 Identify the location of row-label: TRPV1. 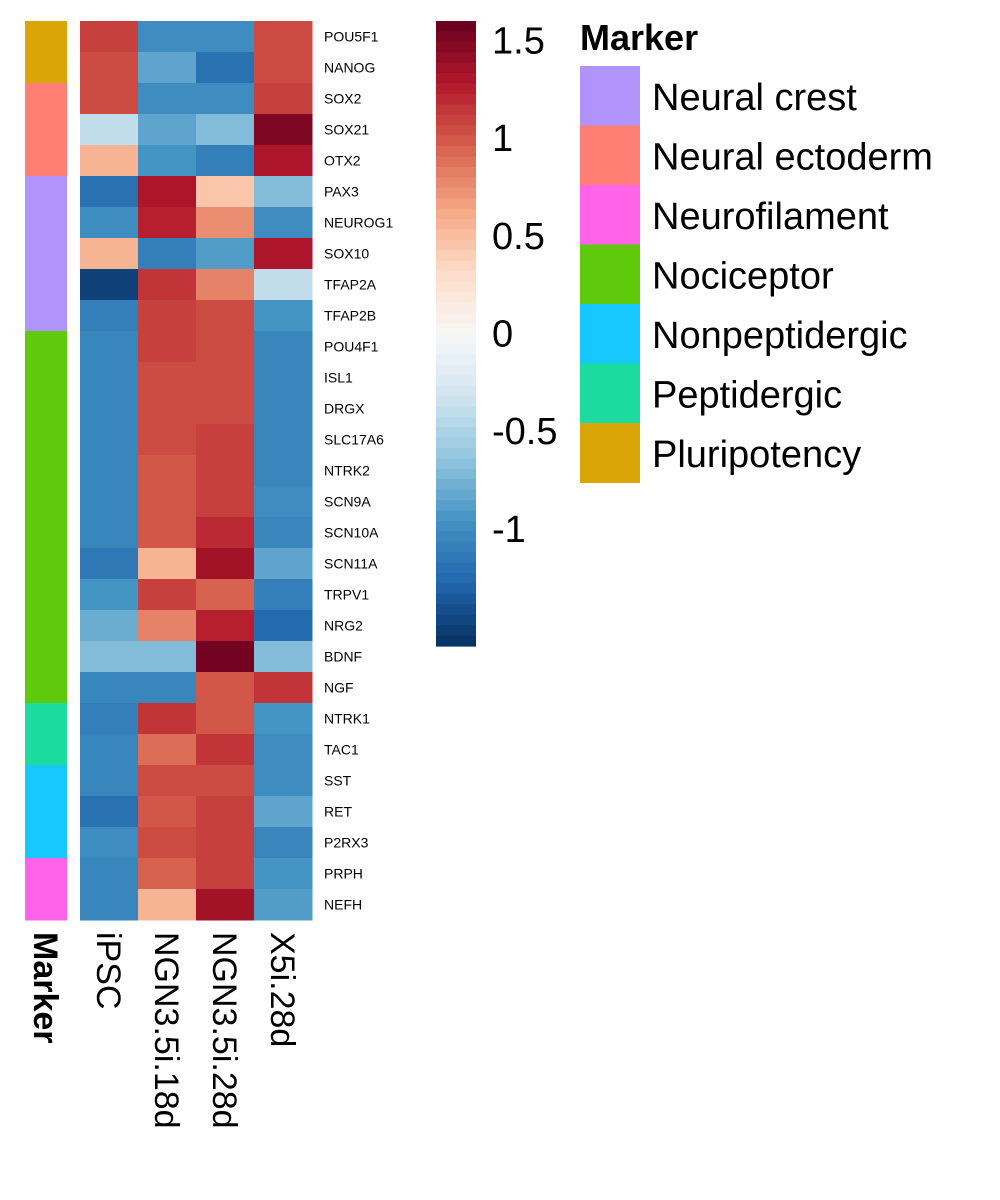
(346, 595).